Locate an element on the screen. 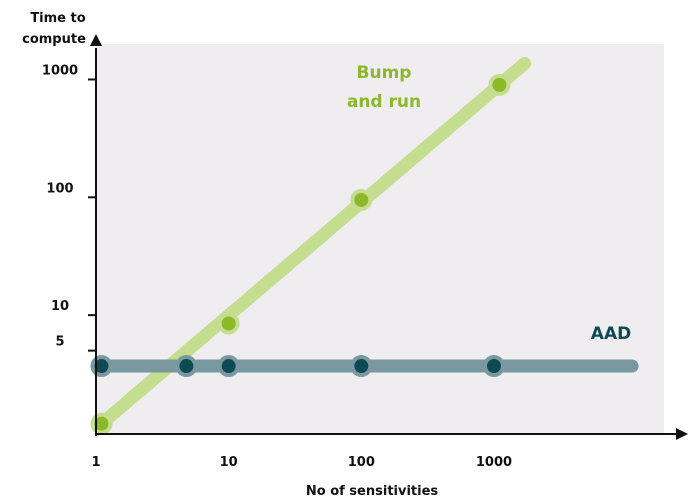 The width and height of the screenshot is (692, 503). x-tick-label-1: 10 is located at coordinates (229, 462).